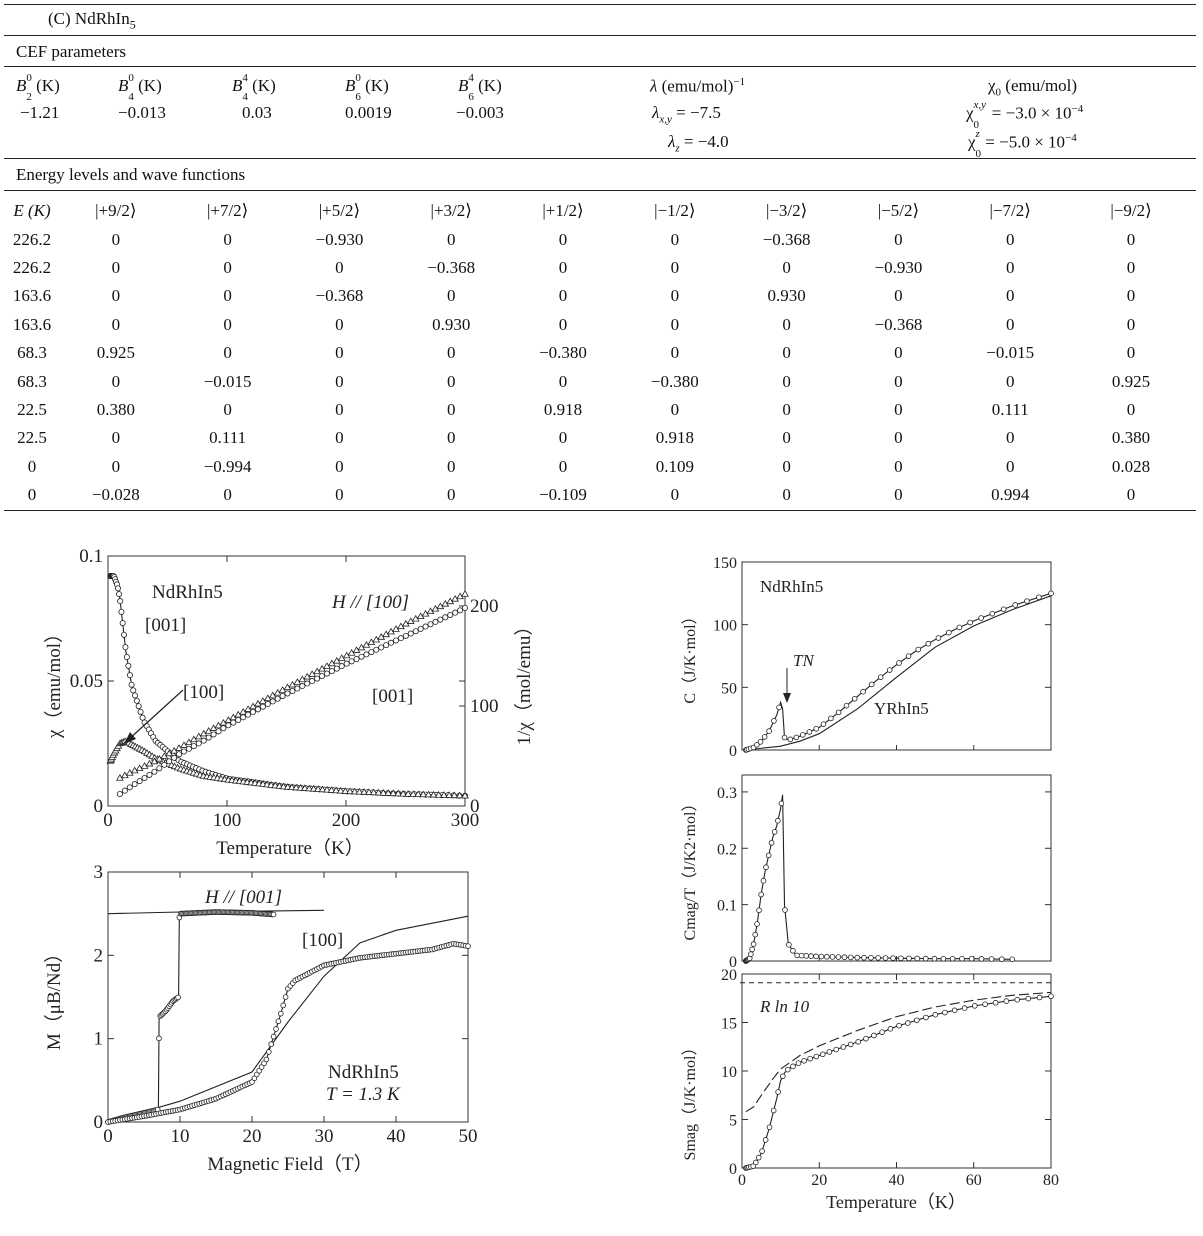  I want to click on table-row: 163.6 0 0 −0.368 0 0 0 0.930 0 0 0, so click(600, 296).